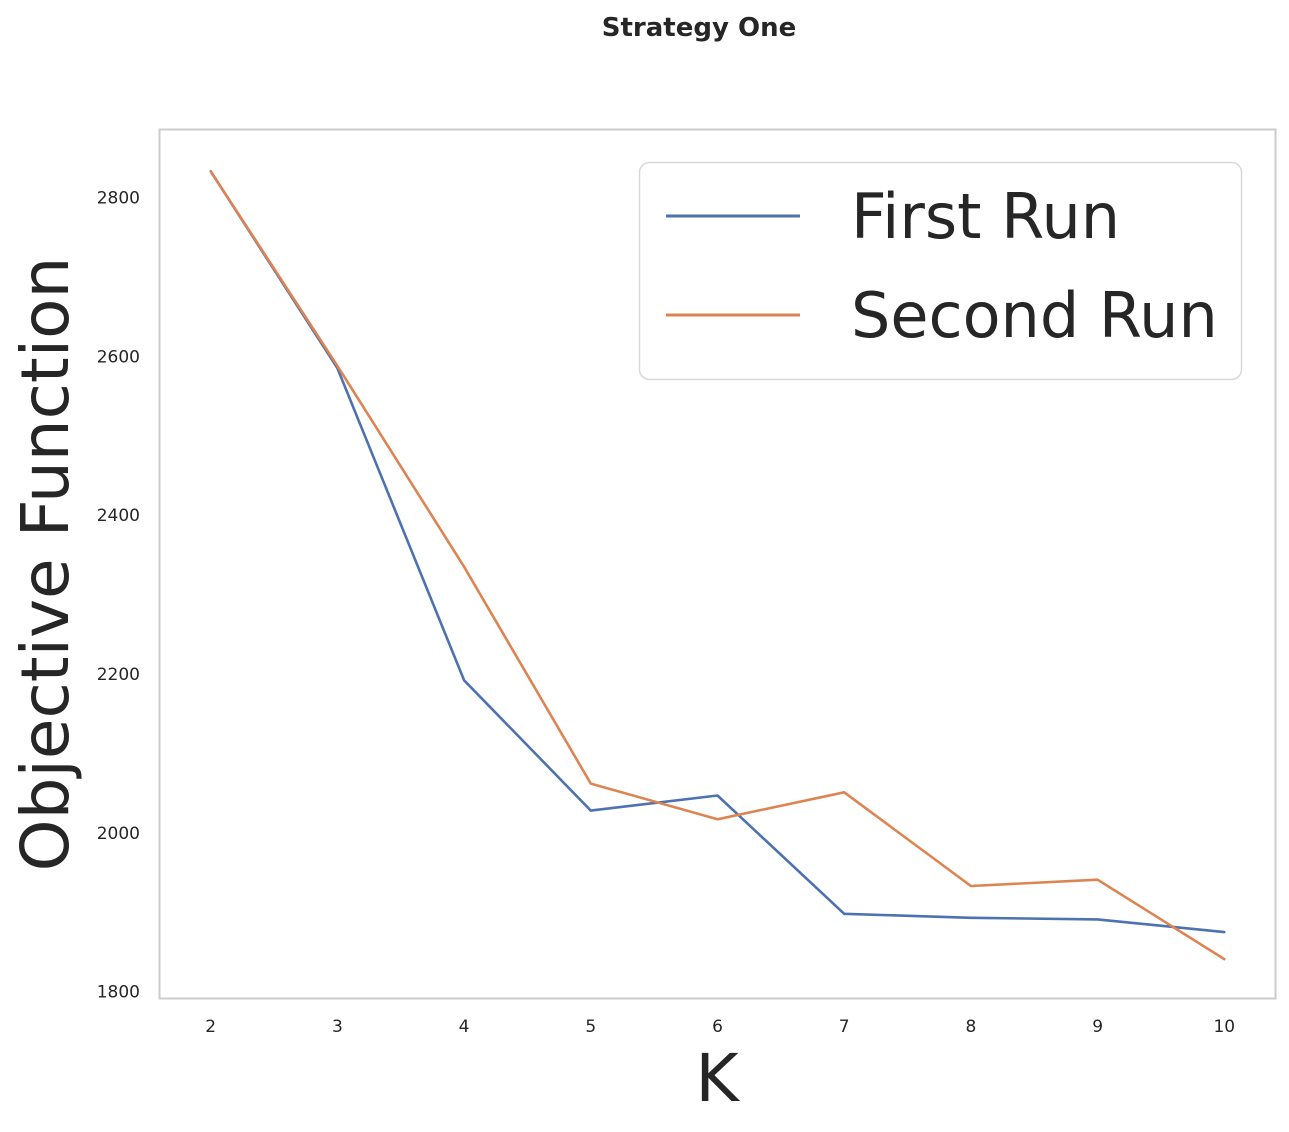  Describe the element at coordinates (464, 1027) in the screenshot. I see `x-tick-label: 4` at that location.